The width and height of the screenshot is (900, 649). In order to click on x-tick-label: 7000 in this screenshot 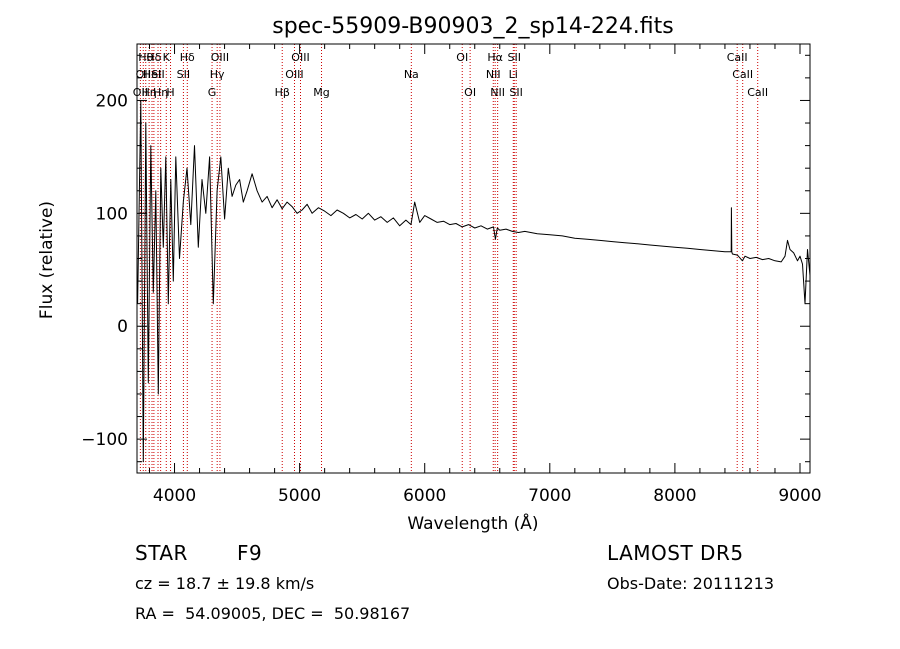, I will do `click(549, 496)`.